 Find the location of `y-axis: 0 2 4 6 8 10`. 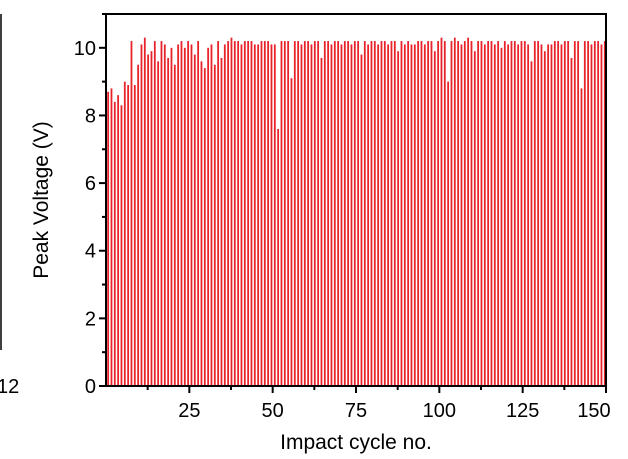

y-axis: 0 2 4 6 8 10 is located at coordinates (90, 205).